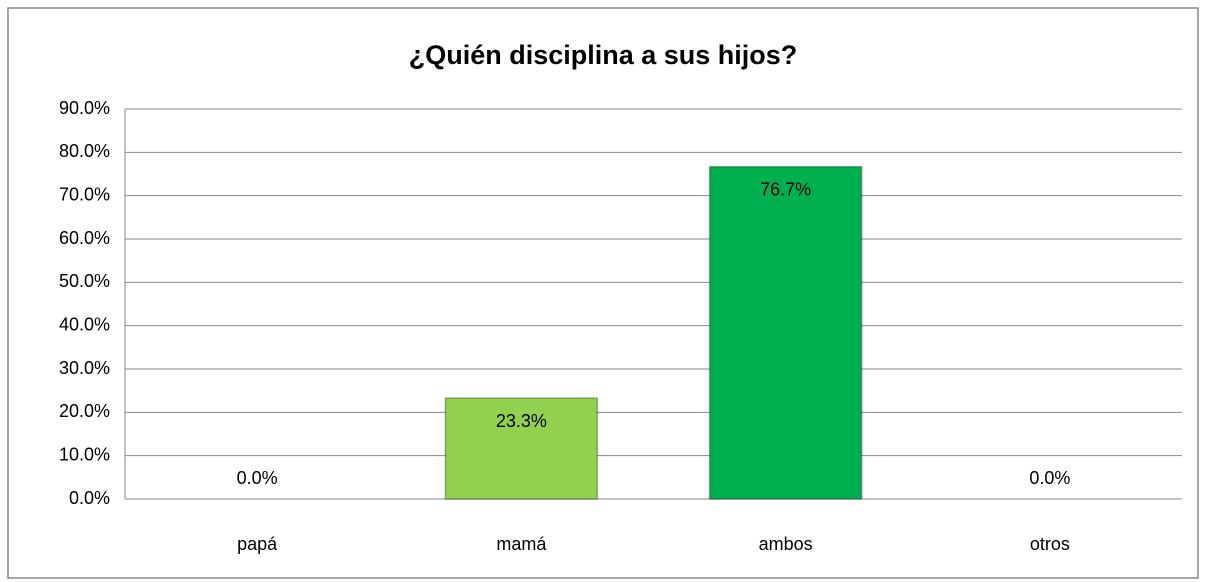  What do you see at coordinates (84, 368) in the screenshot?
I see `y-tick-label: 30.0%` at bounding box center [84, 368].